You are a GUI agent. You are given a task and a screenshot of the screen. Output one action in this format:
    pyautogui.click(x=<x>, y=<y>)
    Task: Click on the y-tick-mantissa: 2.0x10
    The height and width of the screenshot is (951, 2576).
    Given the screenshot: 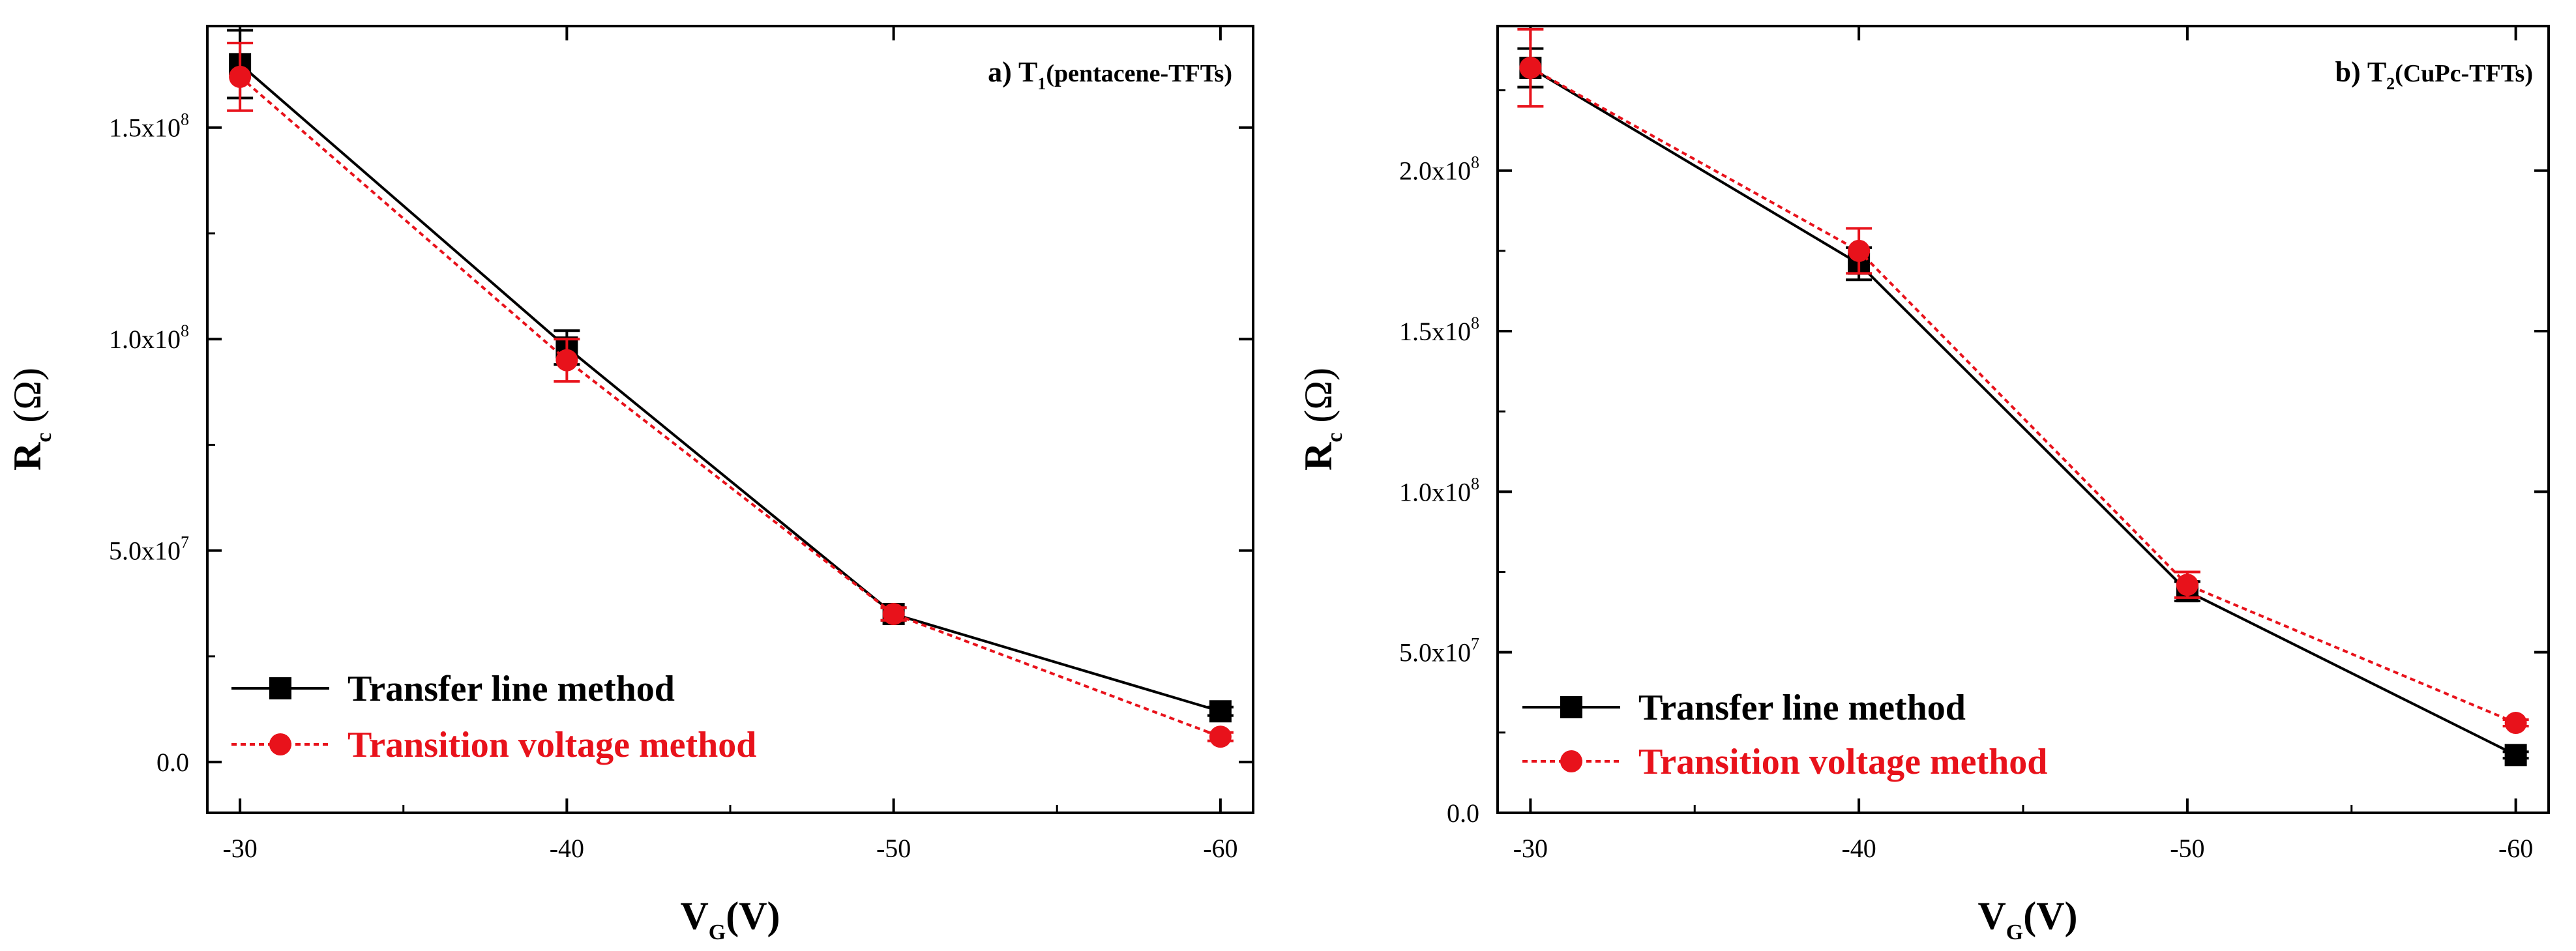 What is the action you would take?
    pyautogui.click(x=1435, y=171)
    